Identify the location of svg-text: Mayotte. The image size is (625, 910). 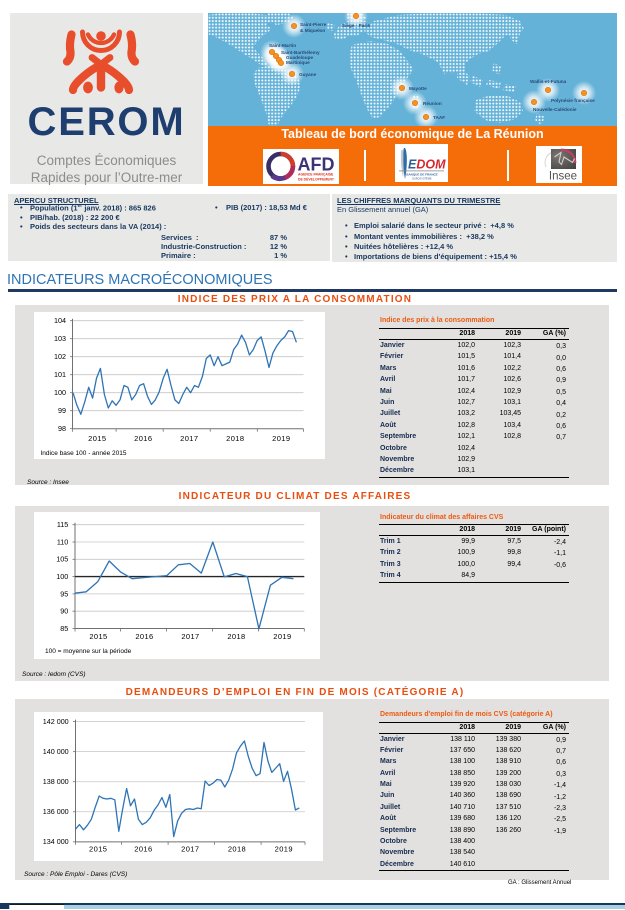
(418, 88).